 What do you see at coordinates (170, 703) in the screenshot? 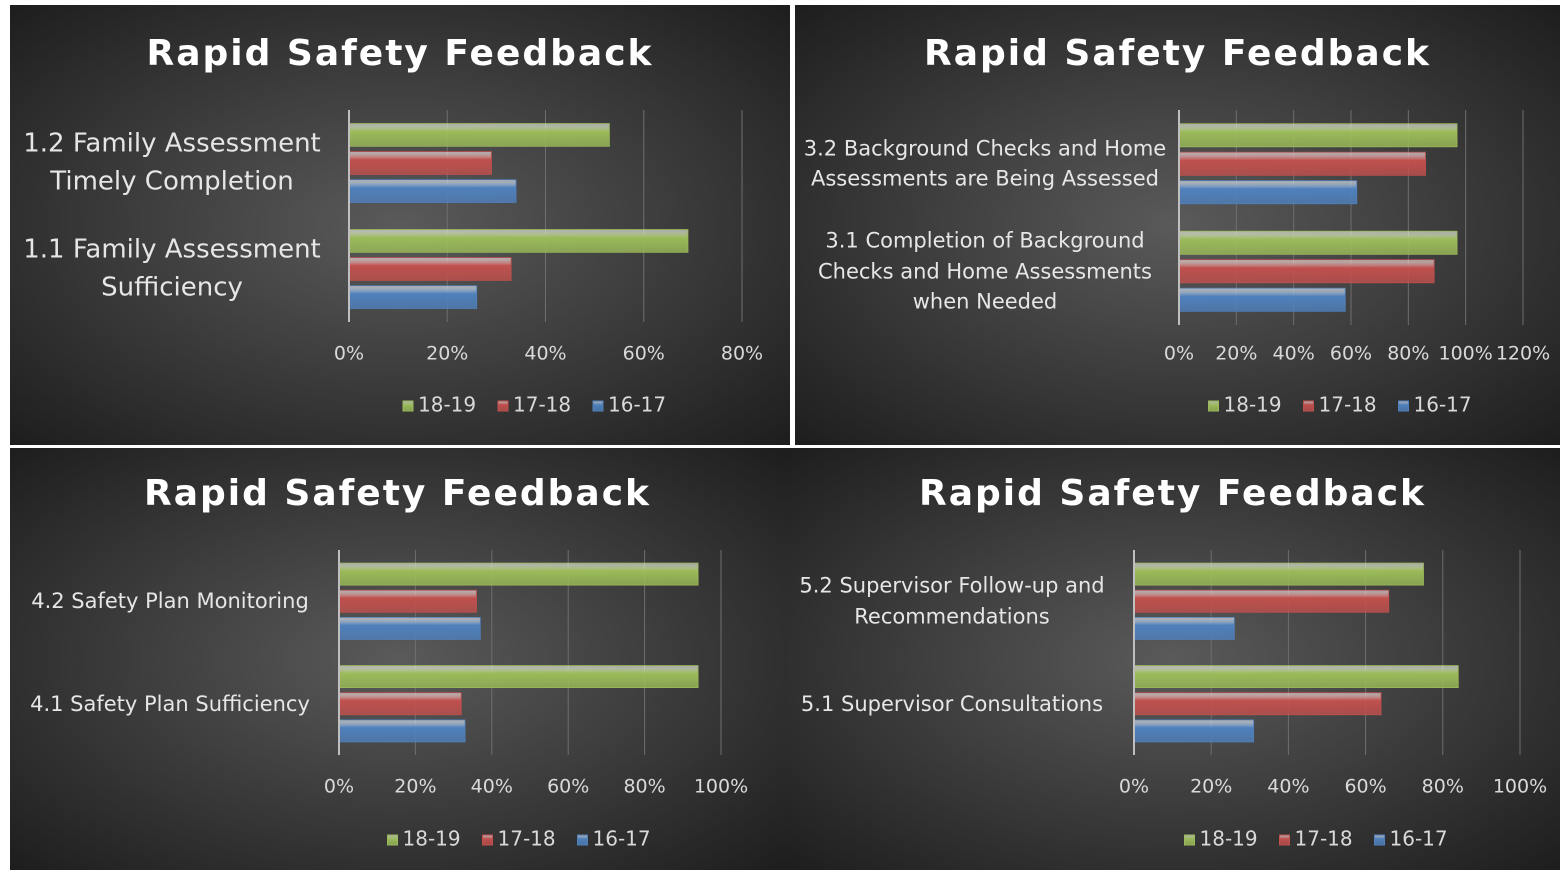
I see `category-label: 4.1 Safety Plan Sufficiency` at bounding box center [170, 703].